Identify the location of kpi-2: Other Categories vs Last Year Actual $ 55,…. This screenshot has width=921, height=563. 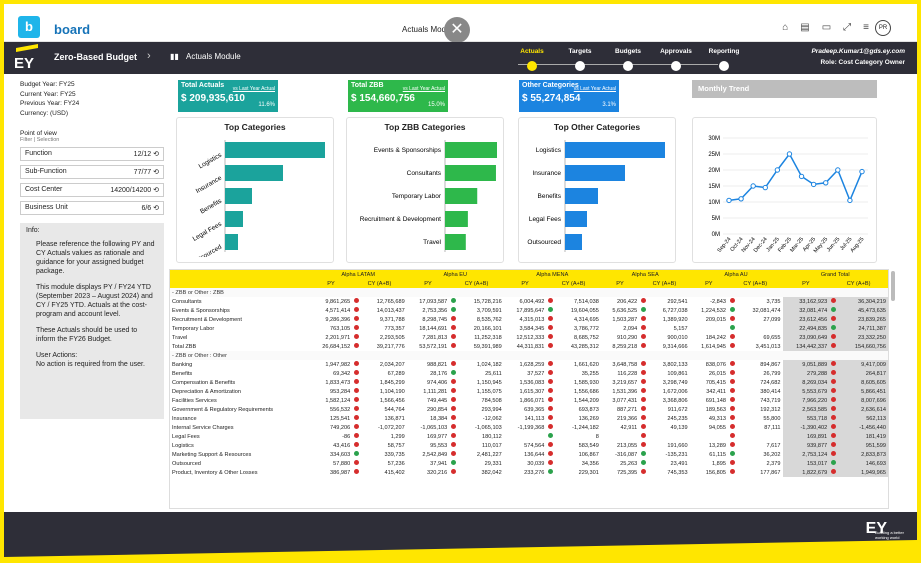
(569, 96).